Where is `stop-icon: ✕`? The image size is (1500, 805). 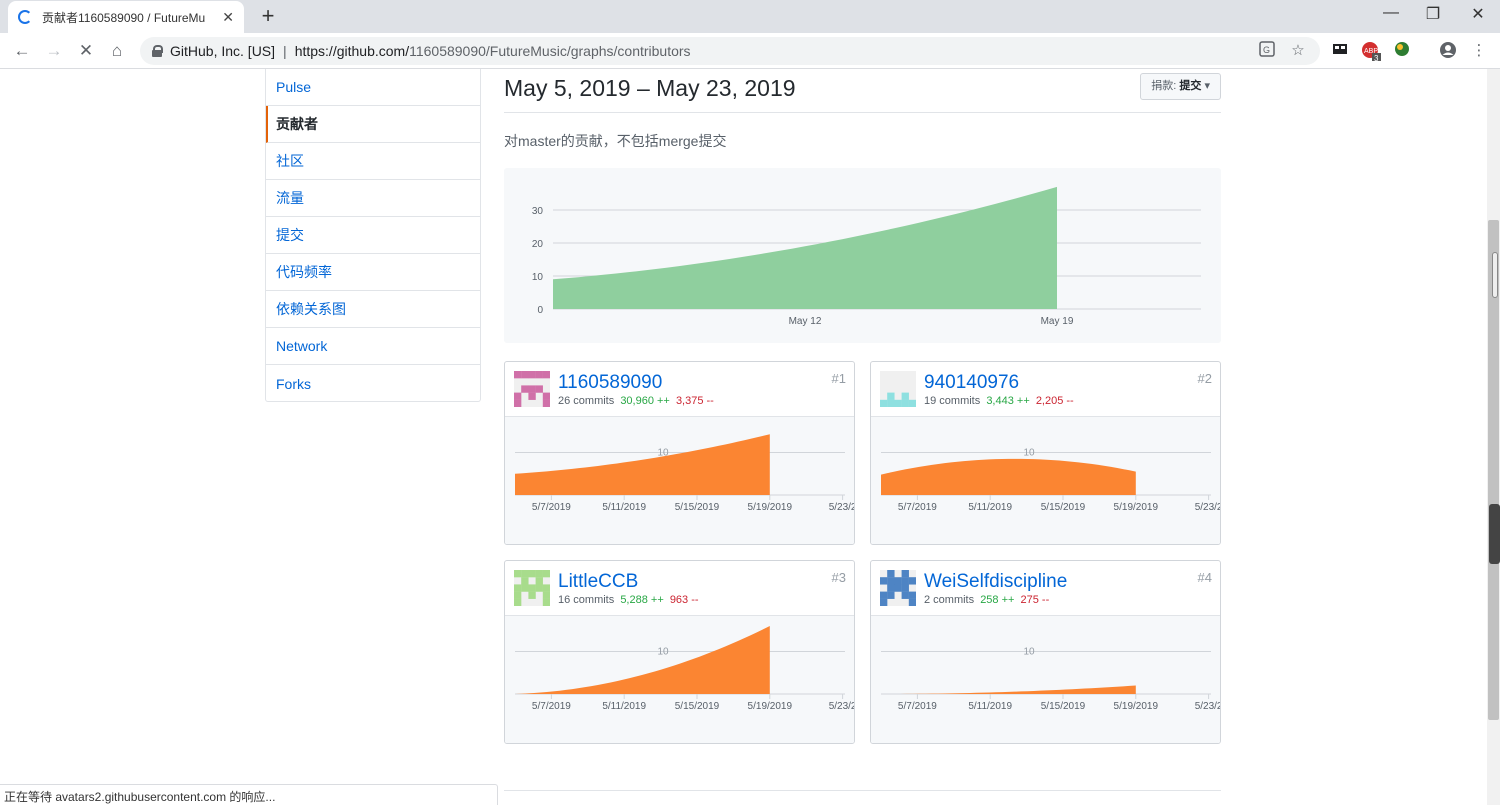 stop-icon: ✕ is located at coordinates (86, 50).